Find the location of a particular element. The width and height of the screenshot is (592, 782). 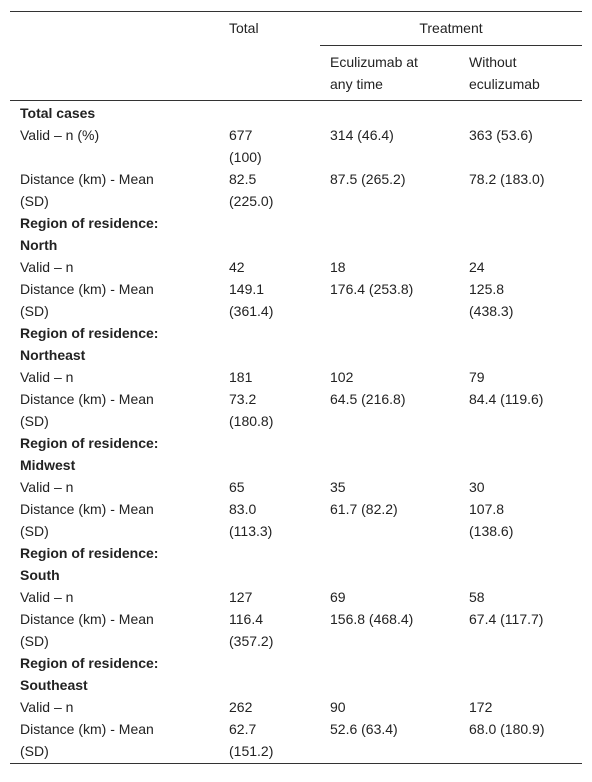

cell: 116.4 (357.2) is located at coordinates (269, 630).